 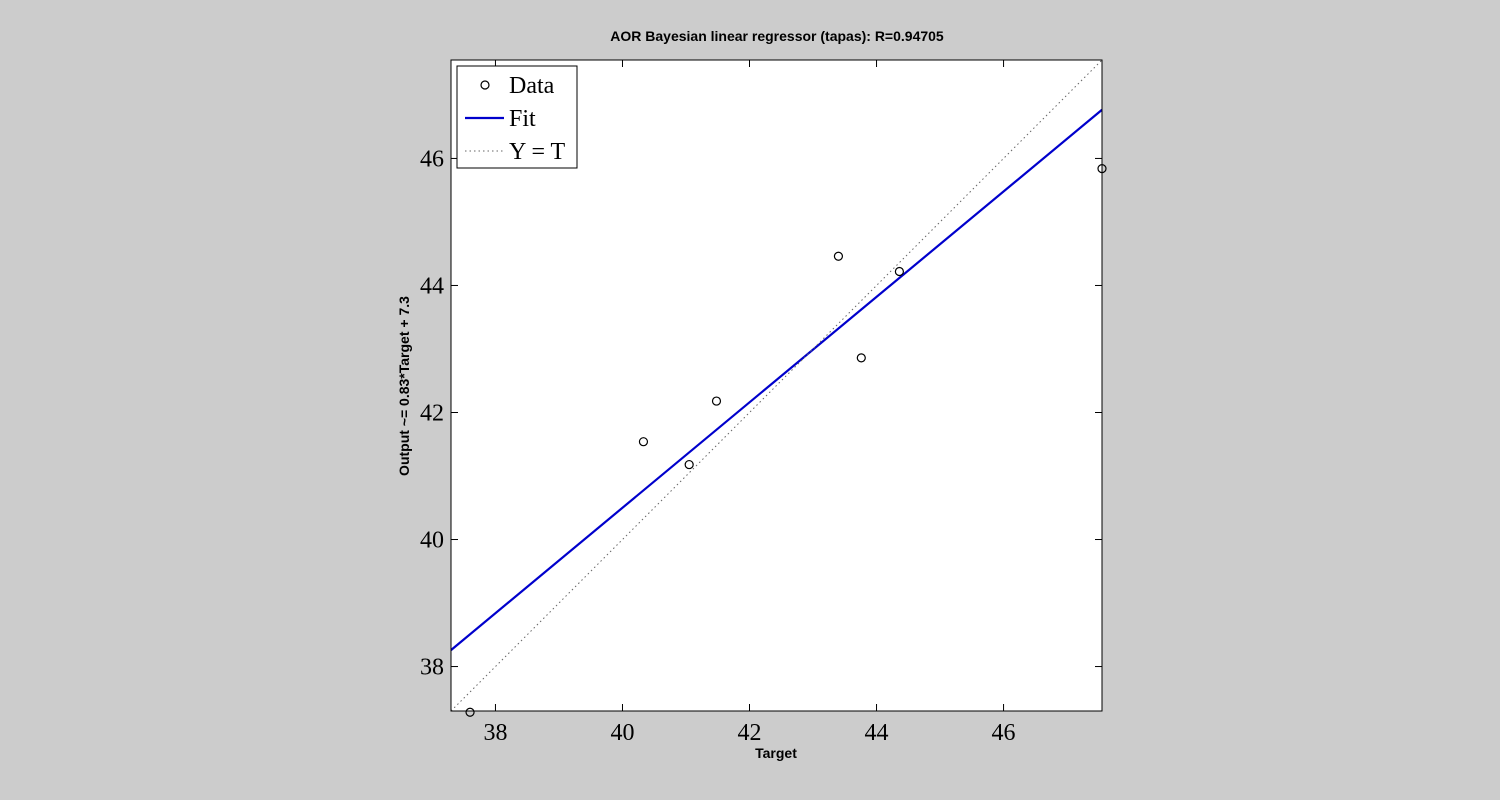 What do you see at coordinates (776, 753) in the screenshot?
I see `x-axis-label: Target` at bounding box center [776, 753].